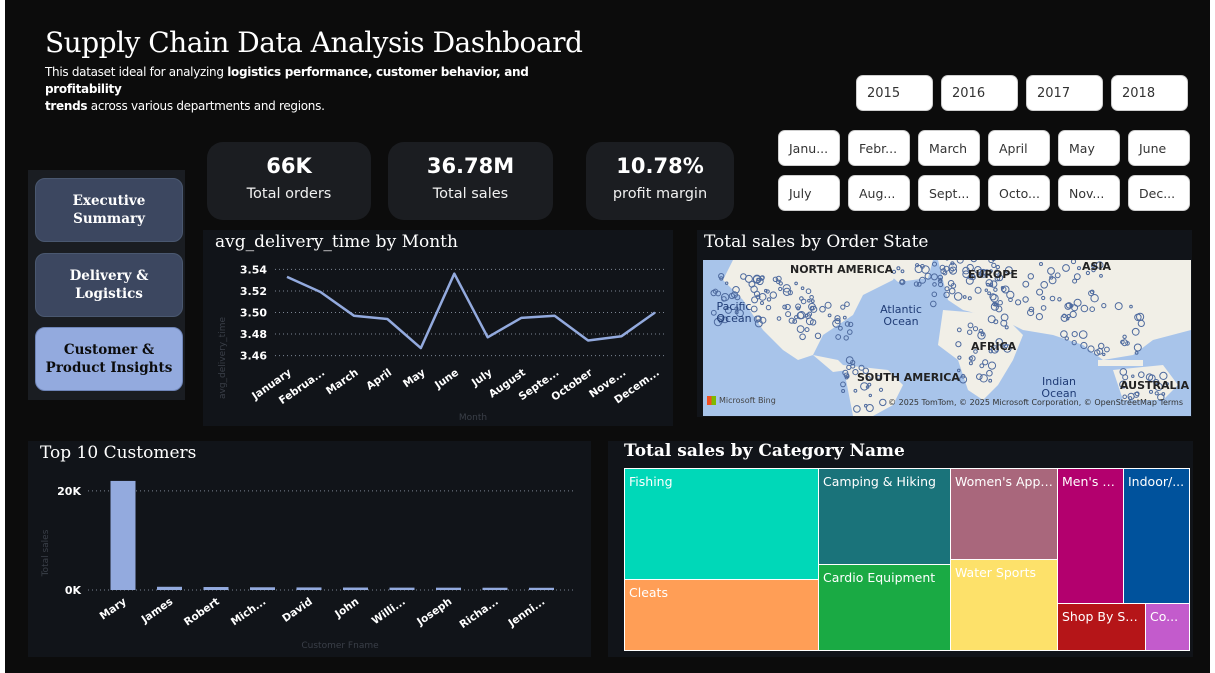 The height and width of the screenshot is (673, 1215). I want to click on treemap-cell-fishing: Fishing, so click(721, 524).